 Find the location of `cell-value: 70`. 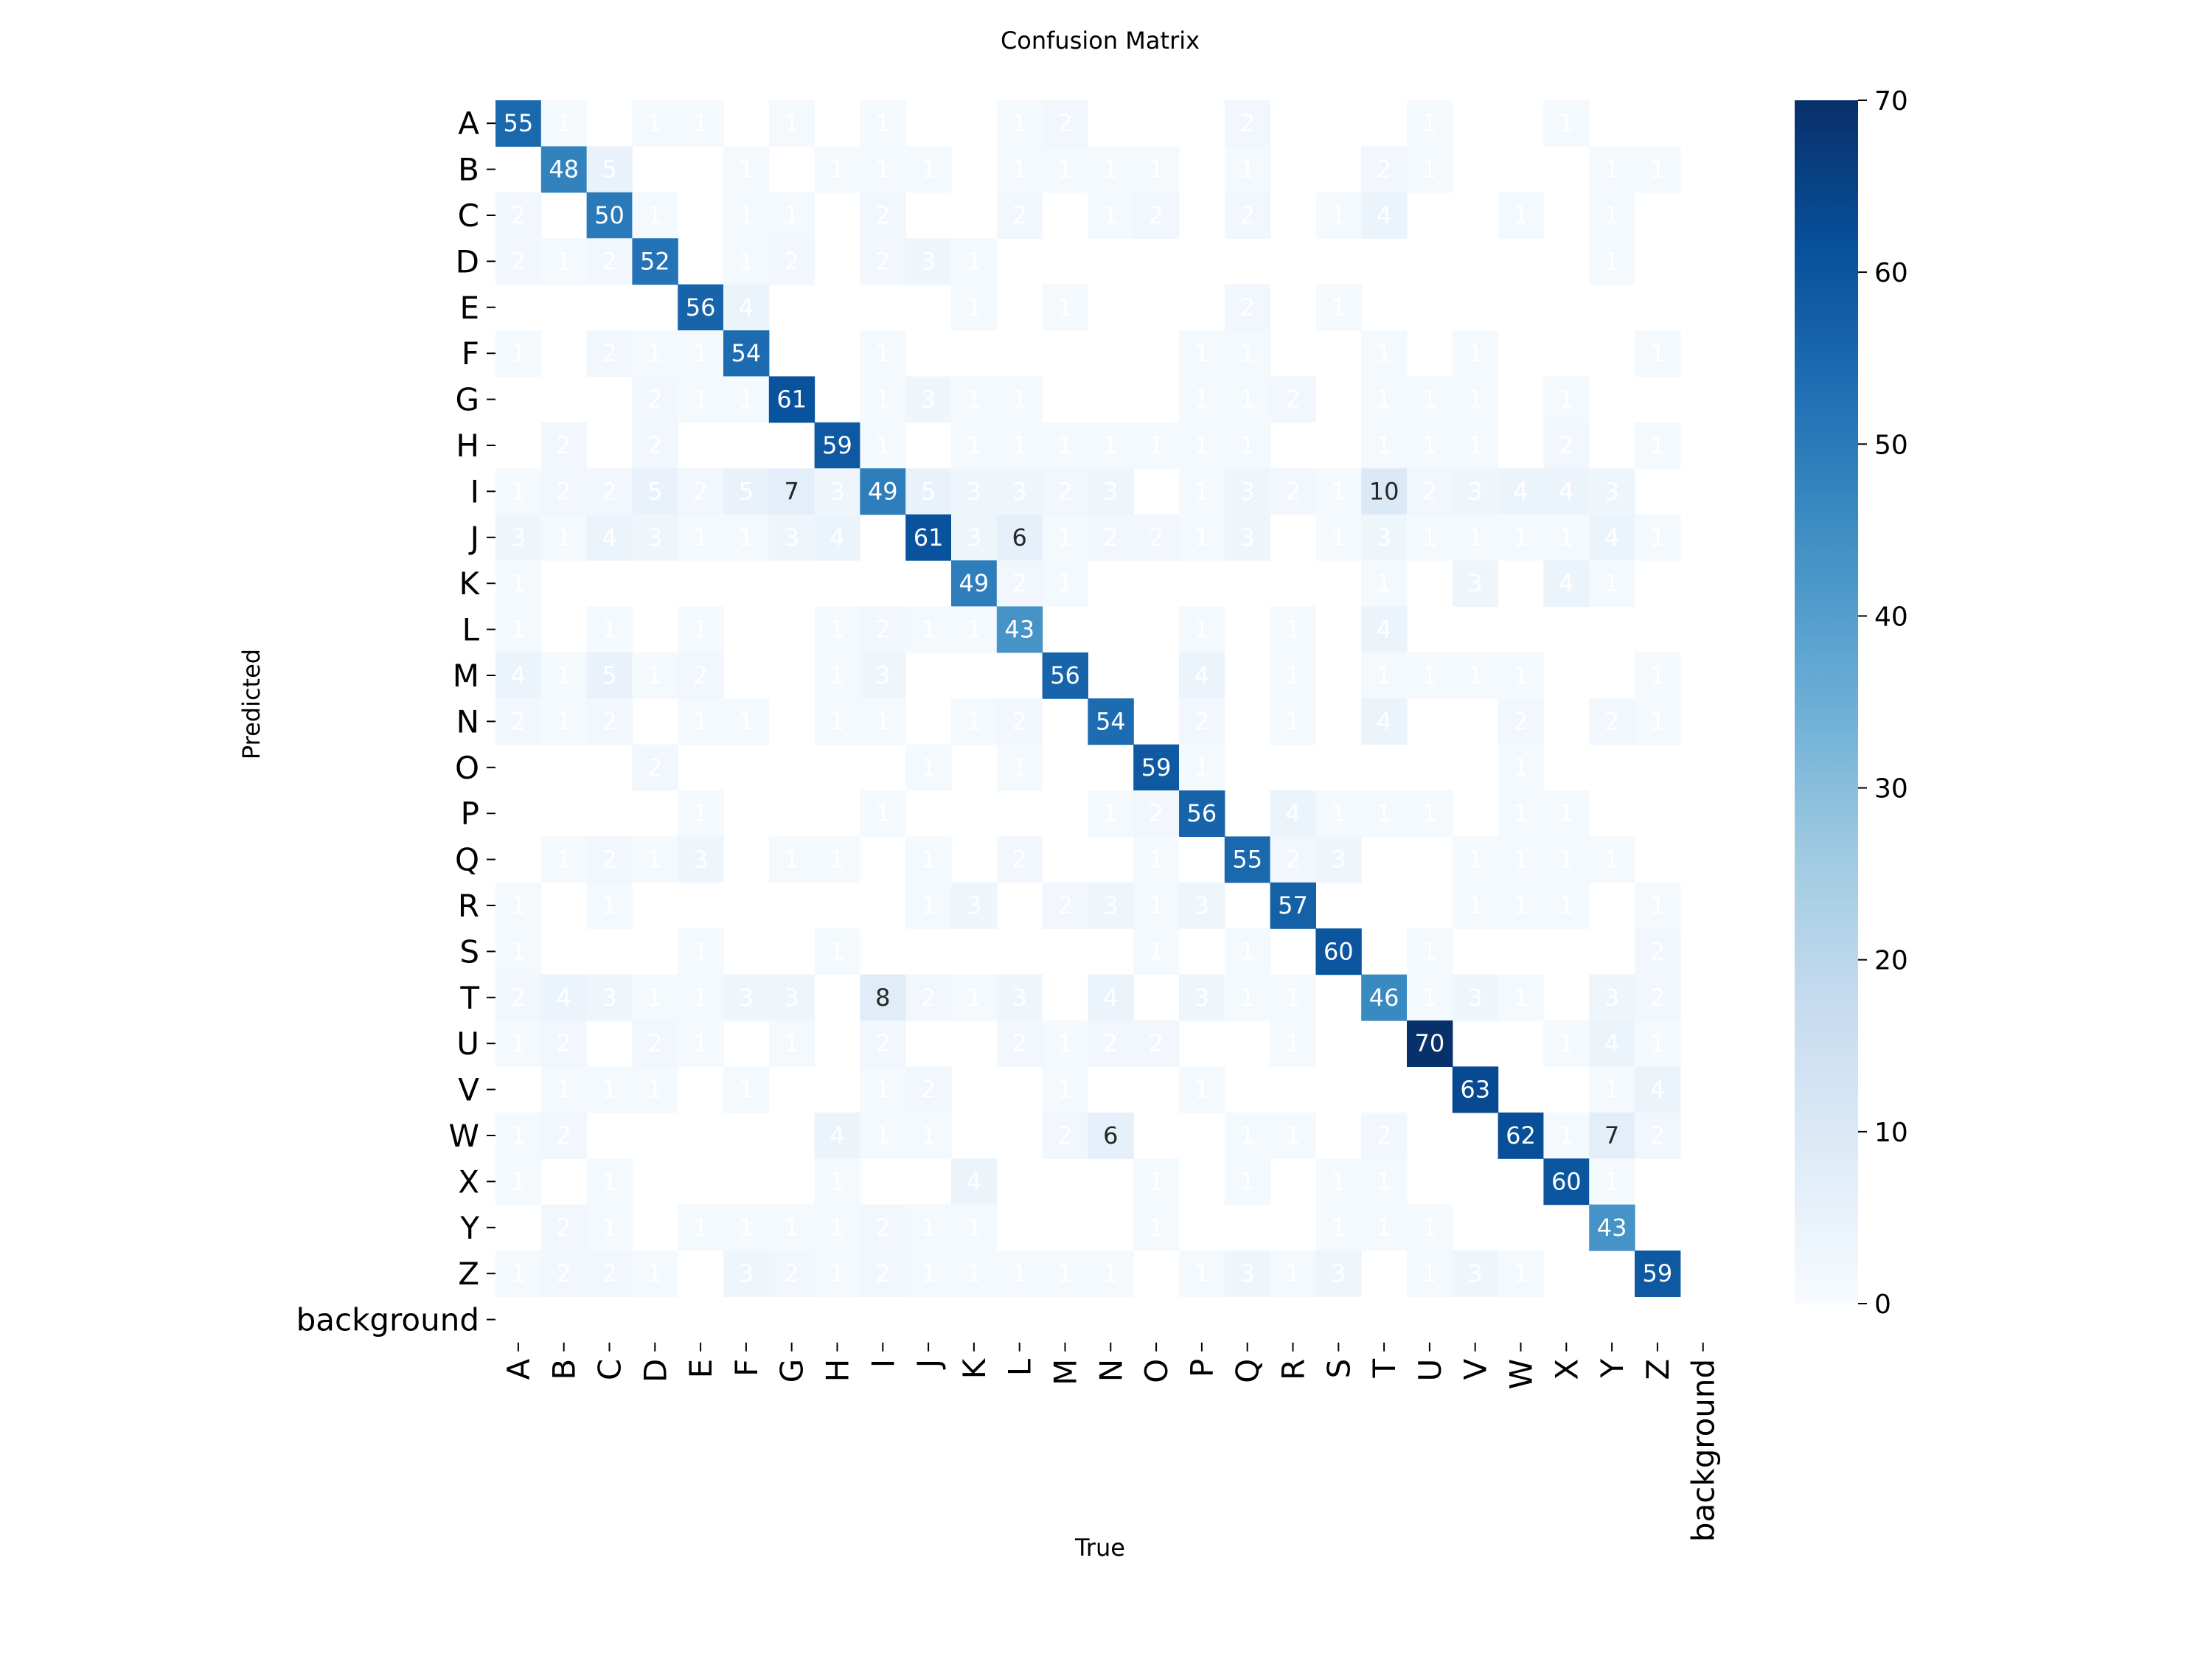

cell-value: 70 is located at coordinates (1430, 1043).